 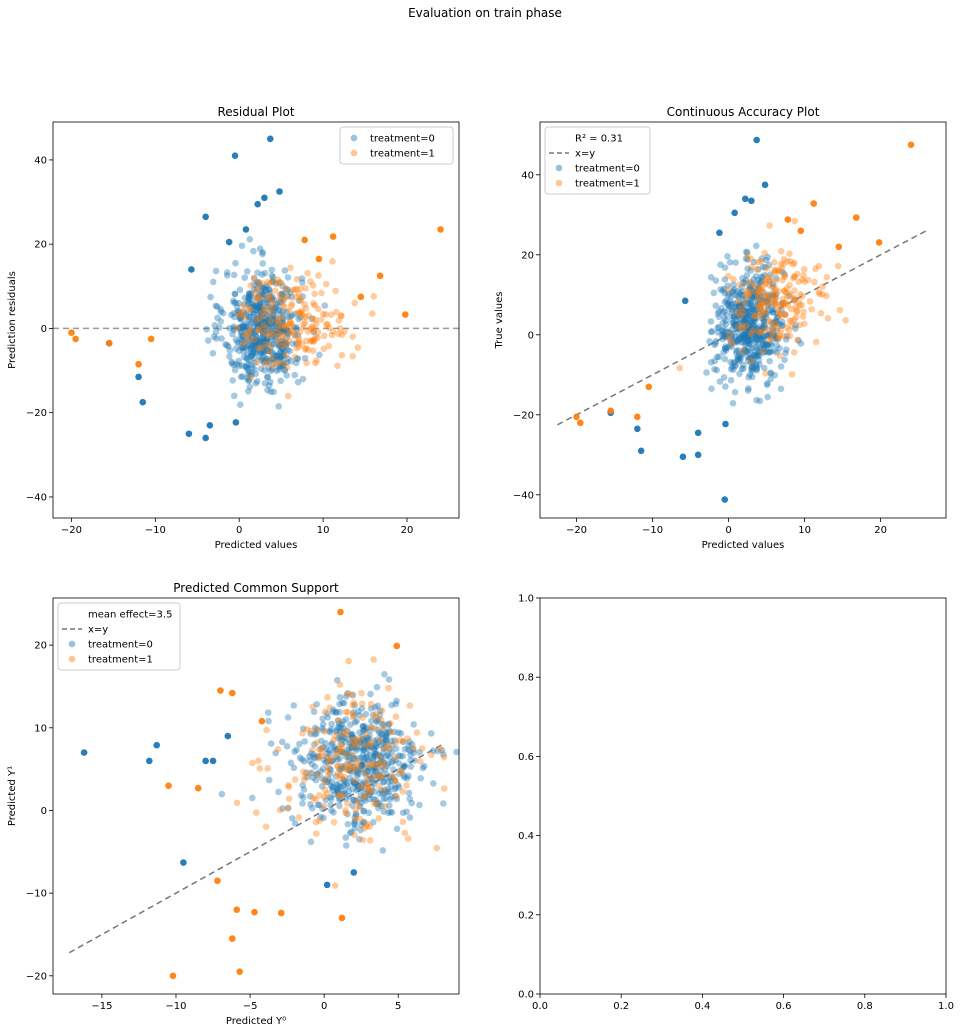 What do you see at coordinates (745, 199) in the screenshot?
I see `scatter-point-outlier` at bounding box center [745, 199].